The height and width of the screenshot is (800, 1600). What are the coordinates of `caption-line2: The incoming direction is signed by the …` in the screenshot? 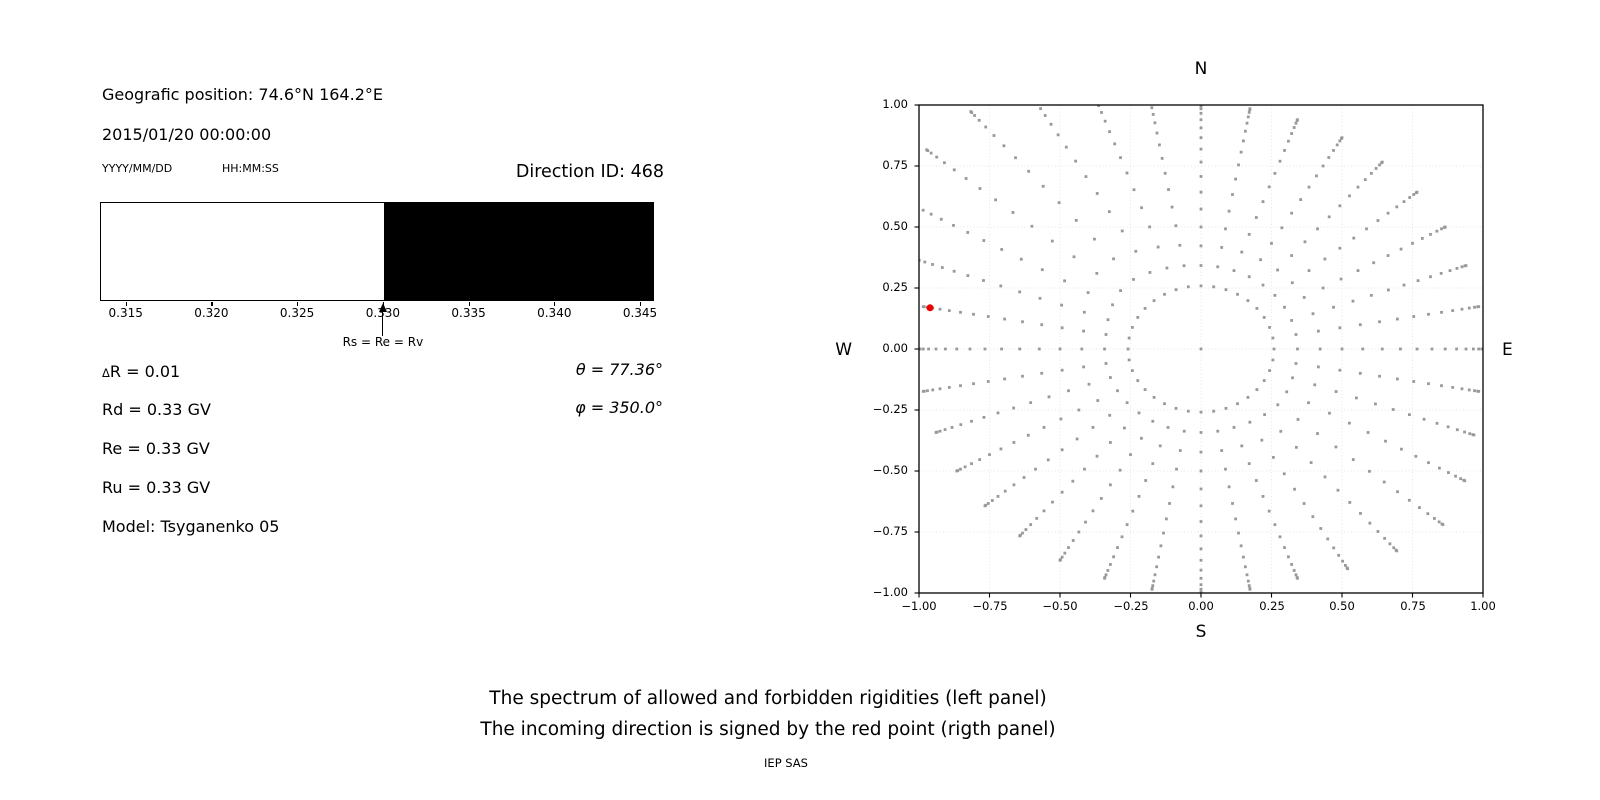 It's located at (768, 729).